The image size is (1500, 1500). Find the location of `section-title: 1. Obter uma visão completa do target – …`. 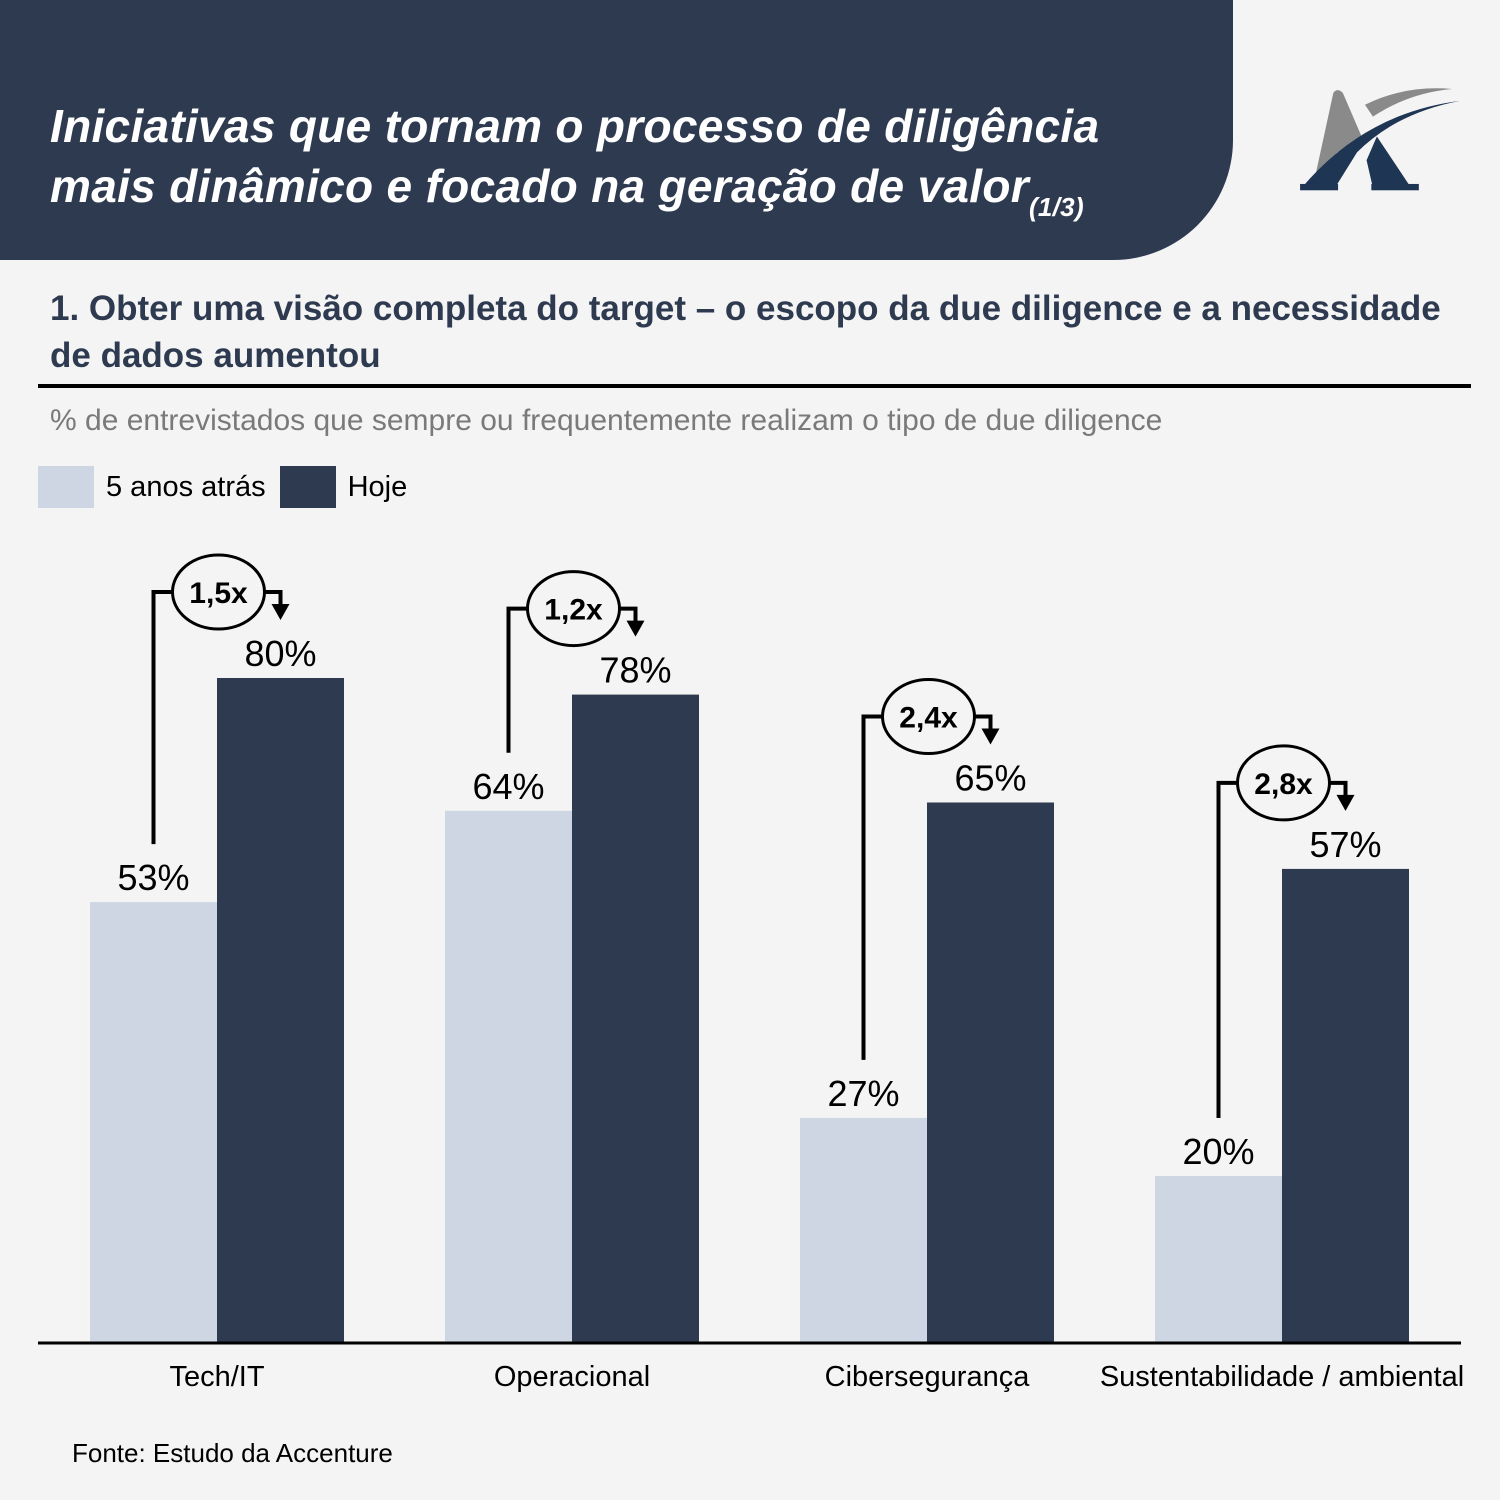

section-title: 1. Obter uma visão completa do target – … is located at coordinates (745, 332).